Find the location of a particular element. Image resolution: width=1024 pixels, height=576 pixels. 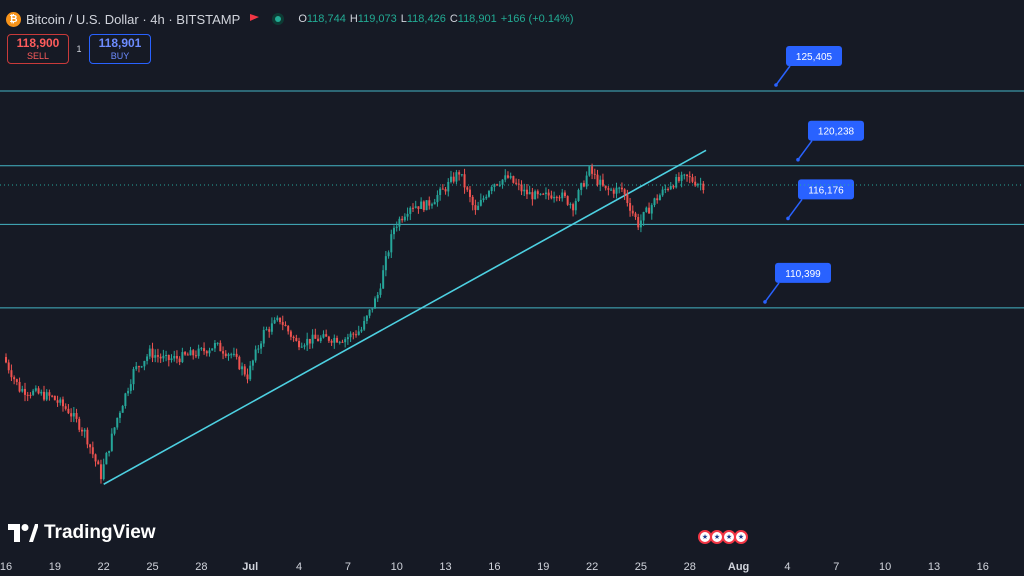

buy-button: 118,901 BUY is located at coordinates (120, 49).